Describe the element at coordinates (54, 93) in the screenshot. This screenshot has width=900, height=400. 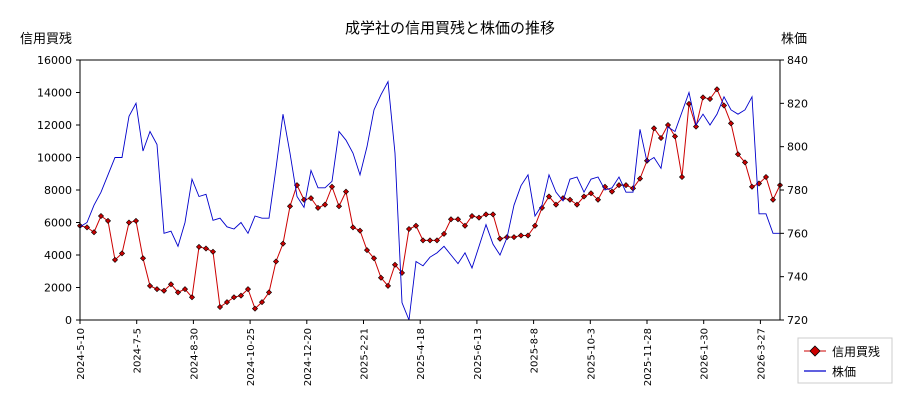
I see `y-left-tick-label: 14000` at that location.